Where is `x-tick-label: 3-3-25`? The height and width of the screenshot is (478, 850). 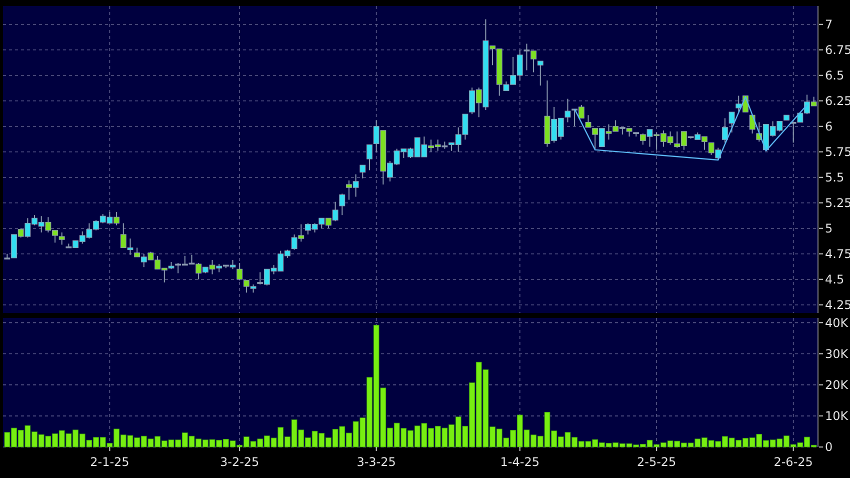
x-tick-label: 3-3-25 is located at coordinates (376, 462).